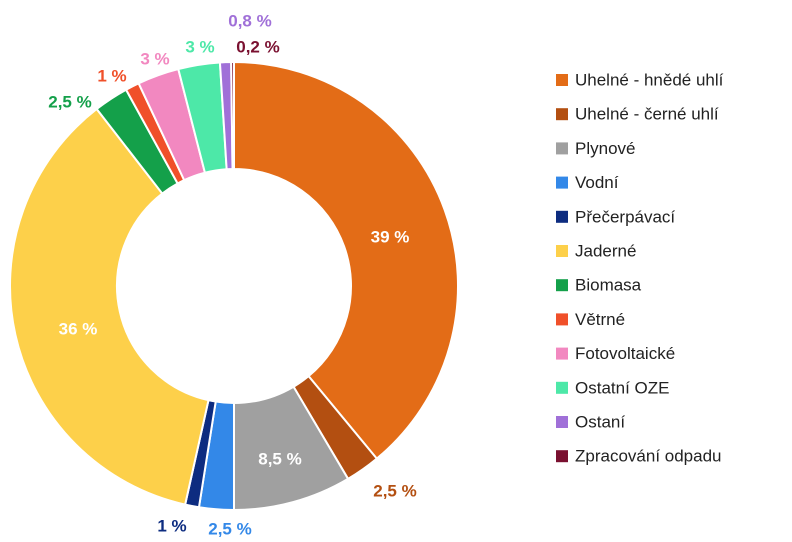 The height and width of the screenshot is (542, 792). Describe the element at coordinates (249, 20) in the screenshot. I see `data-label: 0,8 %` at that location.